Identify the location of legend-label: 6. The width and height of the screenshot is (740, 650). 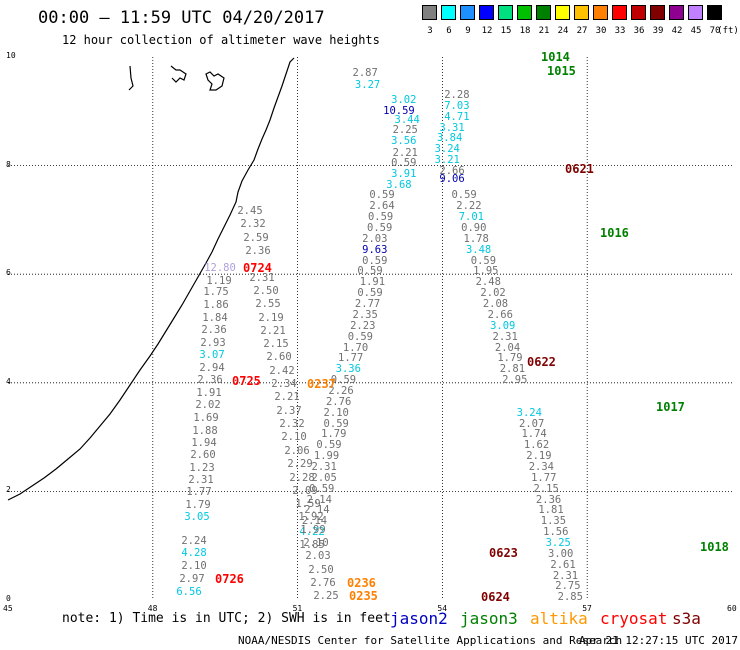
(449, 31).